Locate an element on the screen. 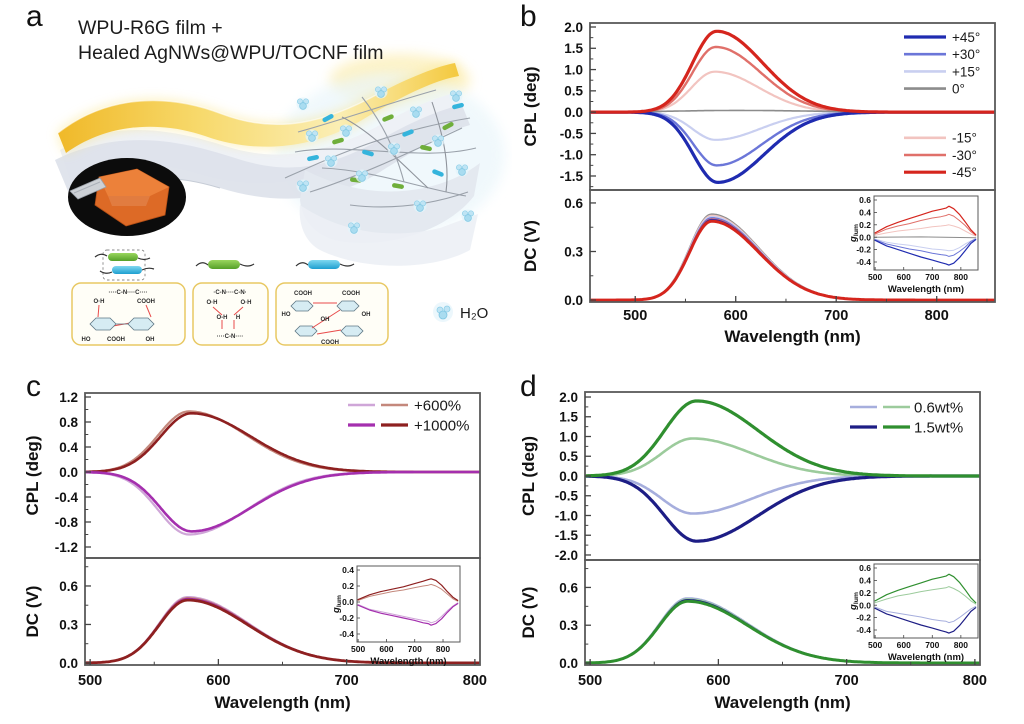 This screenshot has height=724, width=1024. y-tick-label: -2.0 is located at coordinates (566, 555).